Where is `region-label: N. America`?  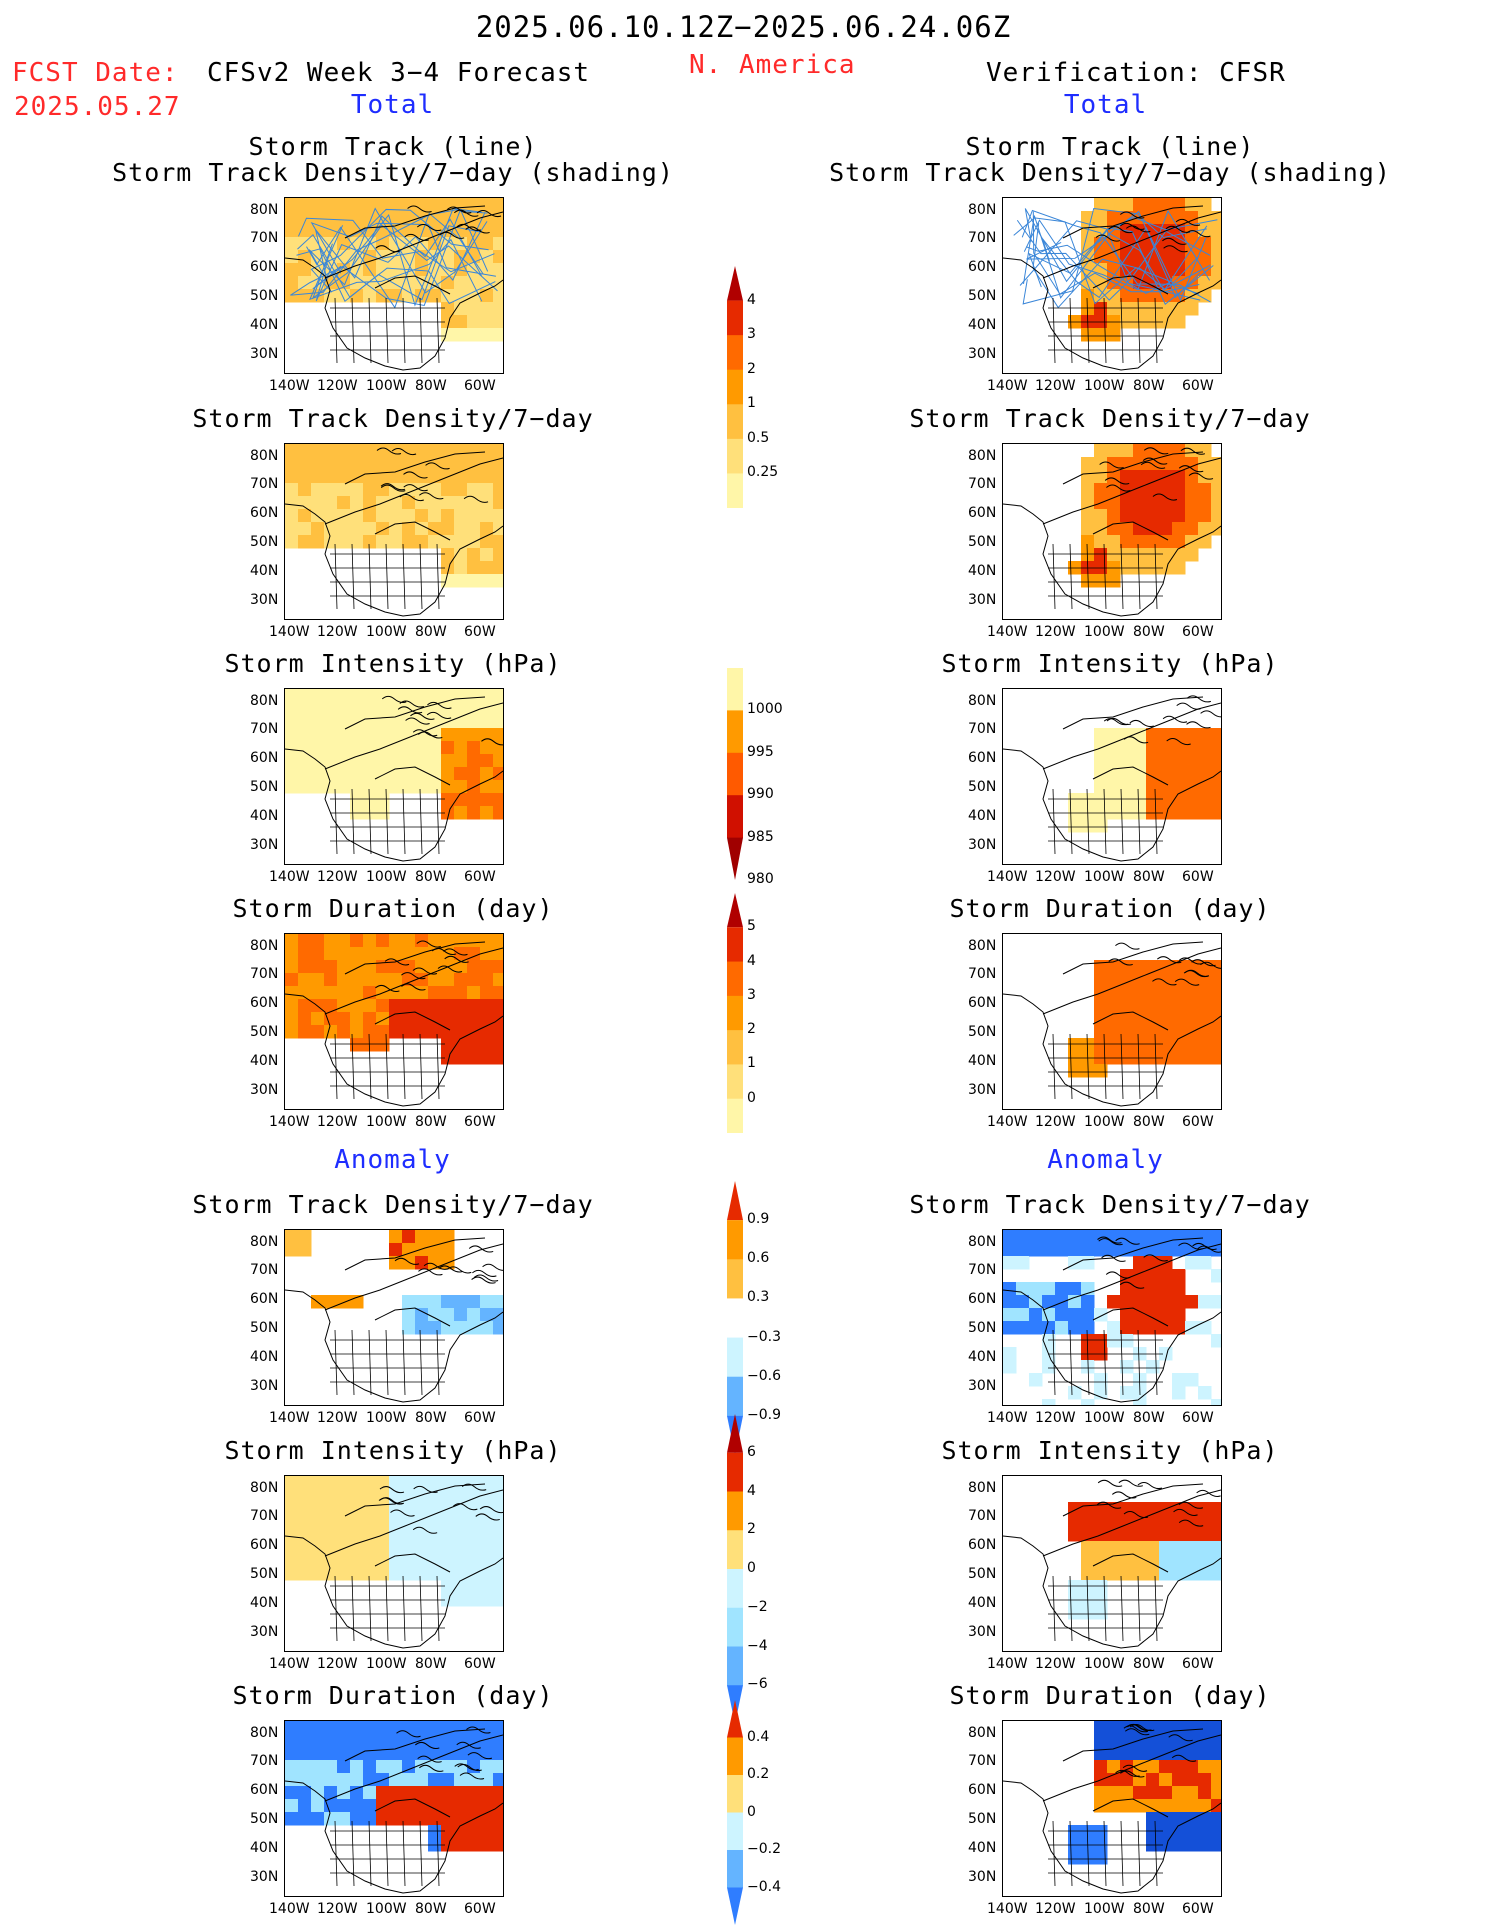
region-label: N. America is located at coordinates (772, 65).